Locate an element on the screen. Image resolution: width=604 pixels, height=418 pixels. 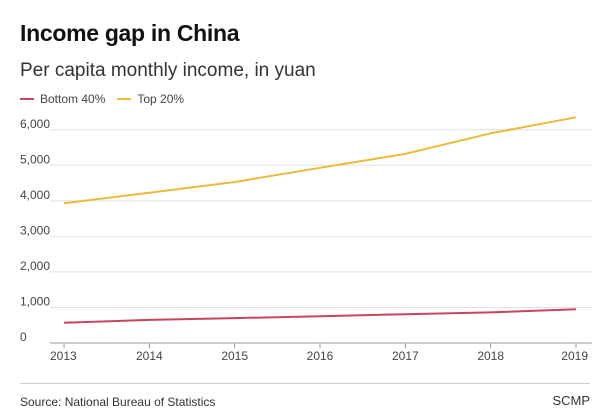
x-tick-label: 2013 is located at coordinates (63, 356).